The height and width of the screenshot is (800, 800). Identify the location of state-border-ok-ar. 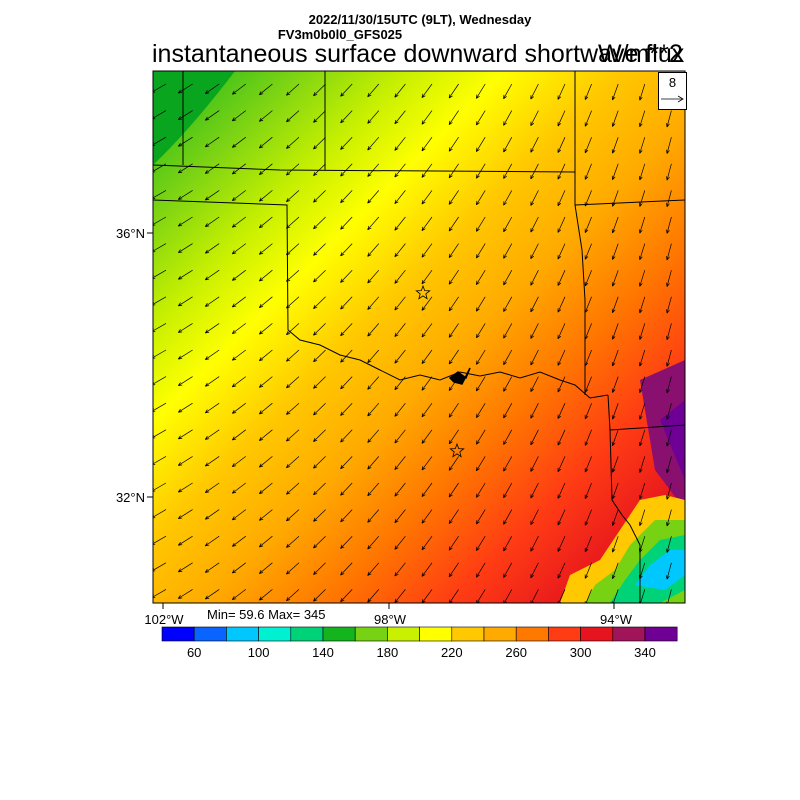
(580, 233).